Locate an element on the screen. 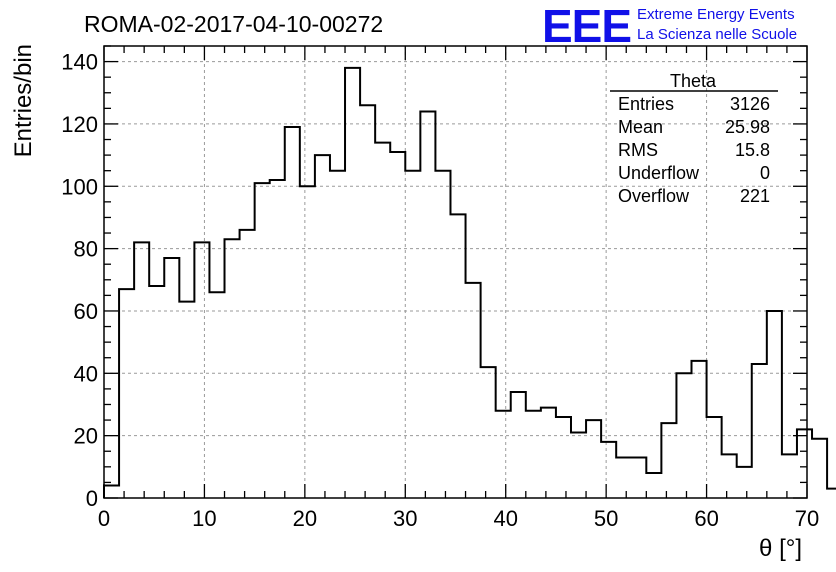 The height and width of the screenshot is (572, 836). x-tick-label: 30 is located at coordinates (405, 518).